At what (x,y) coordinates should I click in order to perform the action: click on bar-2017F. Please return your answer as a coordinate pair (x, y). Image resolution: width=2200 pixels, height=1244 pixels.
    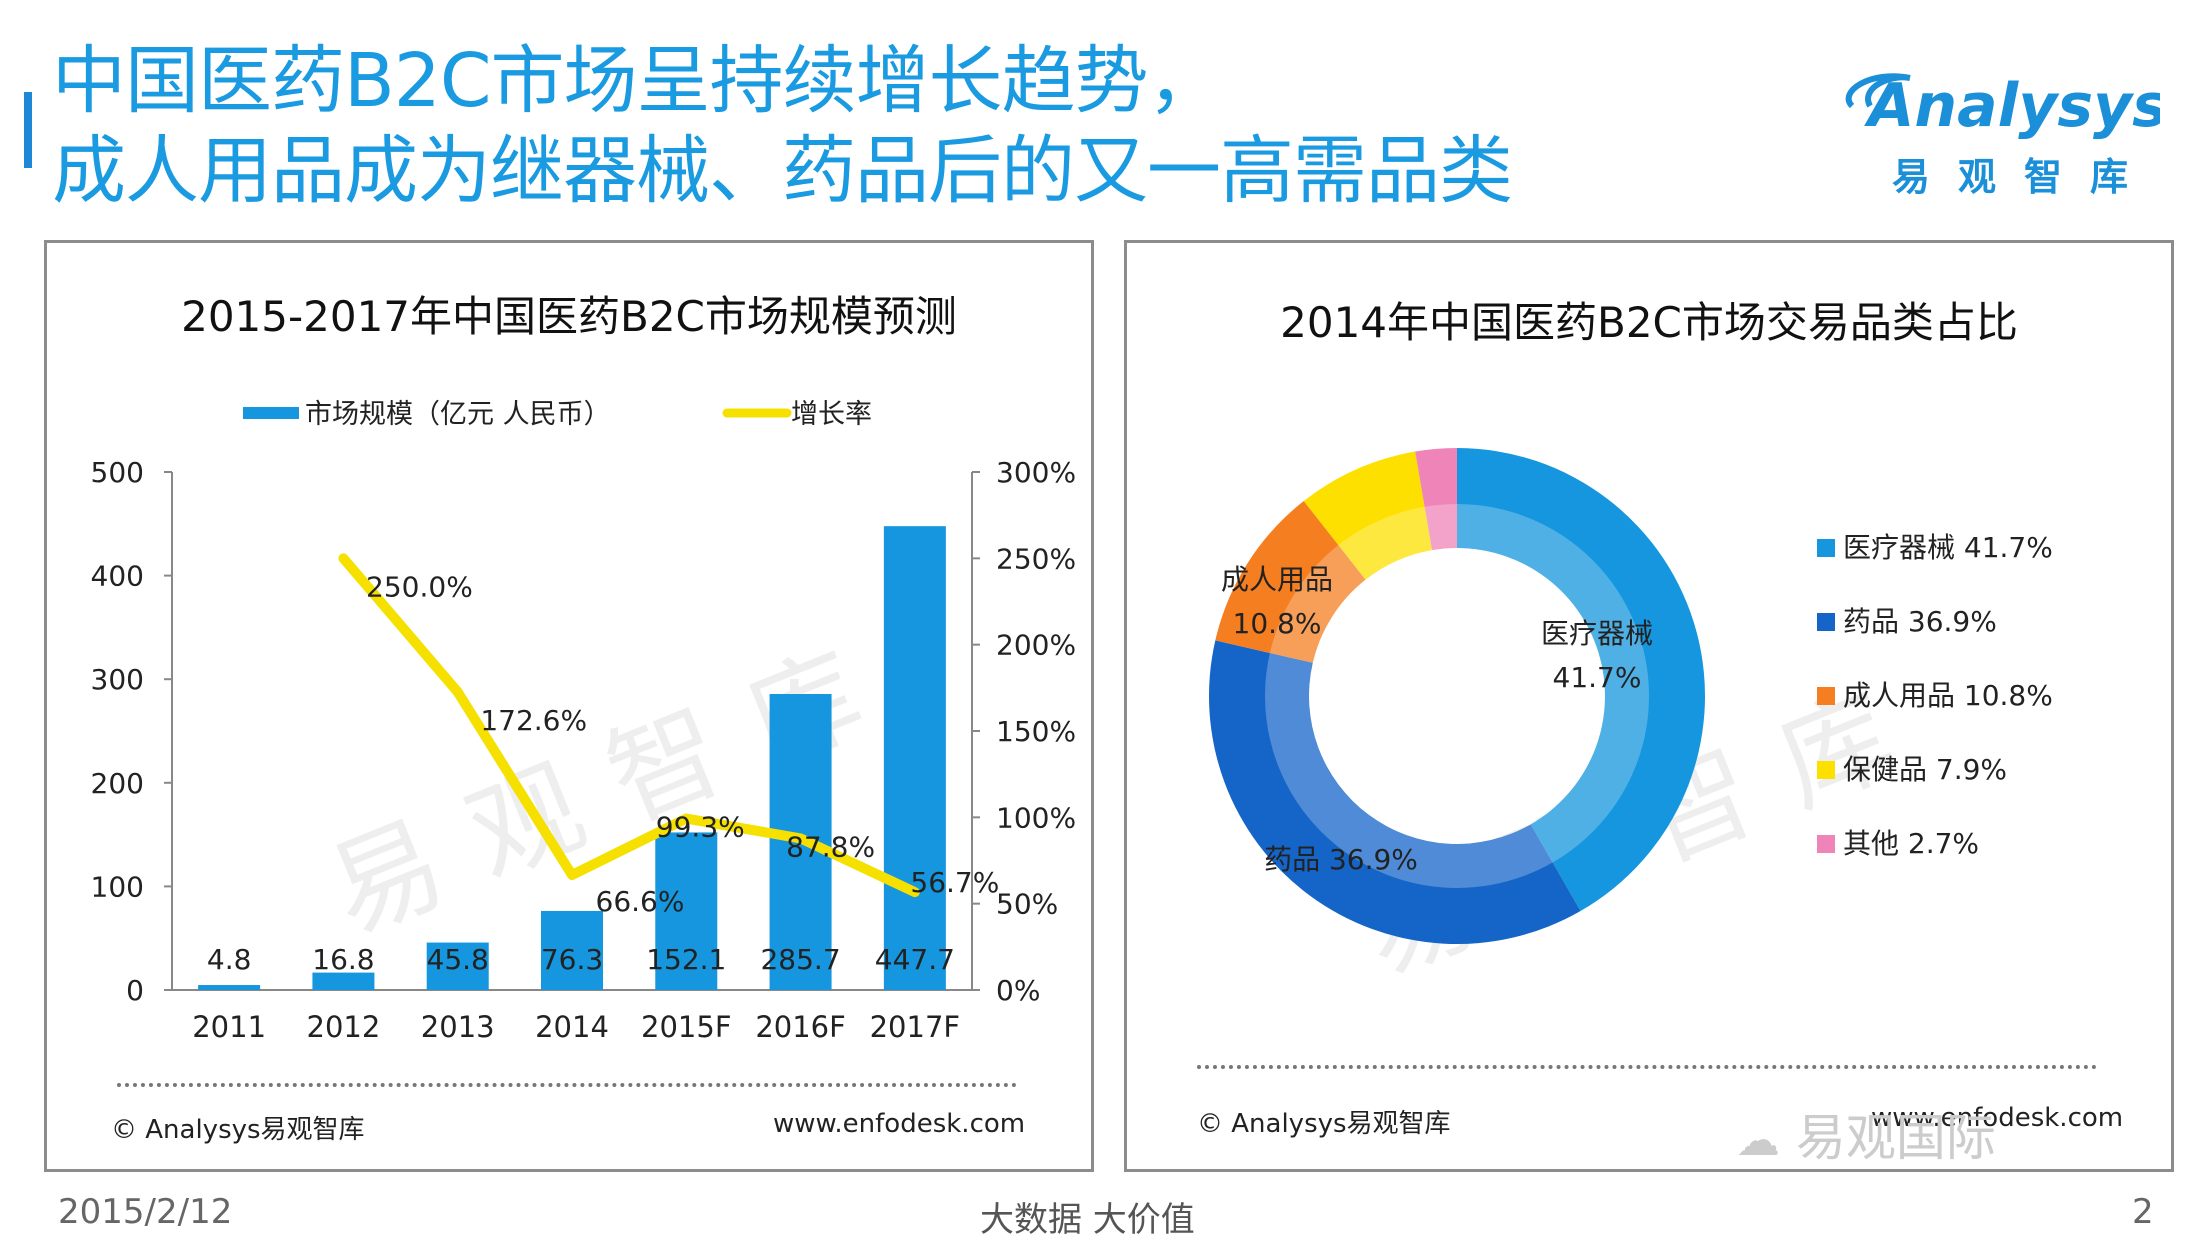
    Looking at the image, I should click on (914, 758).